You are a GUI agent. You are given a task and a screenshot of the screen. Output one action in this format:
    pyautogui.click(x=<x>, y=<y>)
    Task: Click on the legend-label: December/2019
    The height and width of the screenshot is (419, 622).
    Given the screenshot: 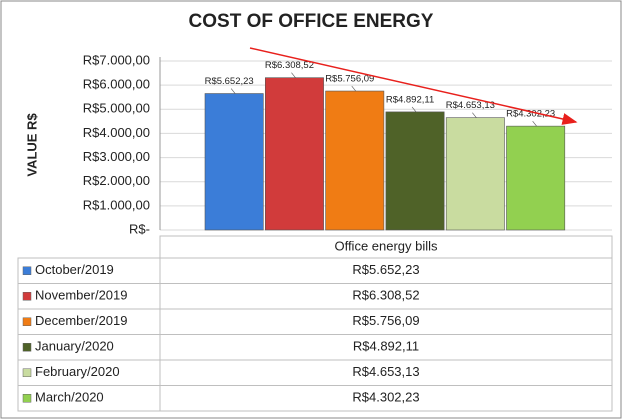 What is the action you would take?
    pyautogui.click(x=81, y=320)
    